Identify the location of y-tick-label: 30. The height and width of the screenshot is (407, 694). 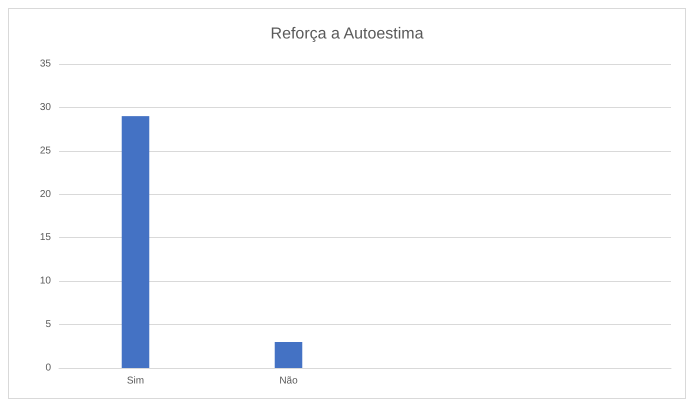
(46, 107).